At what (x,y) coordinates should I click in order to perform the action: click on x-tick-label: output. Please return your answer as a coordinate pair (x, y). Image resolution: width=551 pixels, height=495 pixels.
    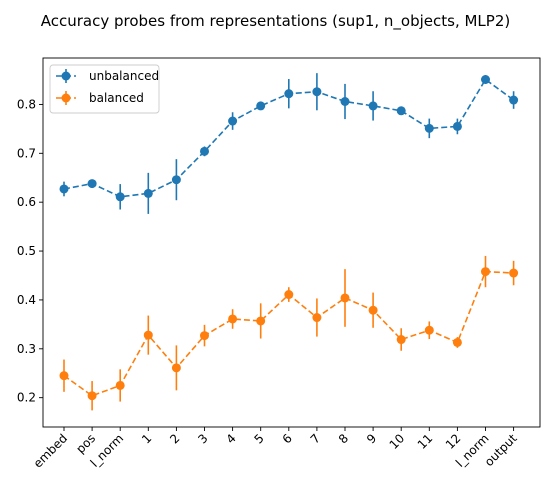
    Looking at the image, I should click on (501, 450).